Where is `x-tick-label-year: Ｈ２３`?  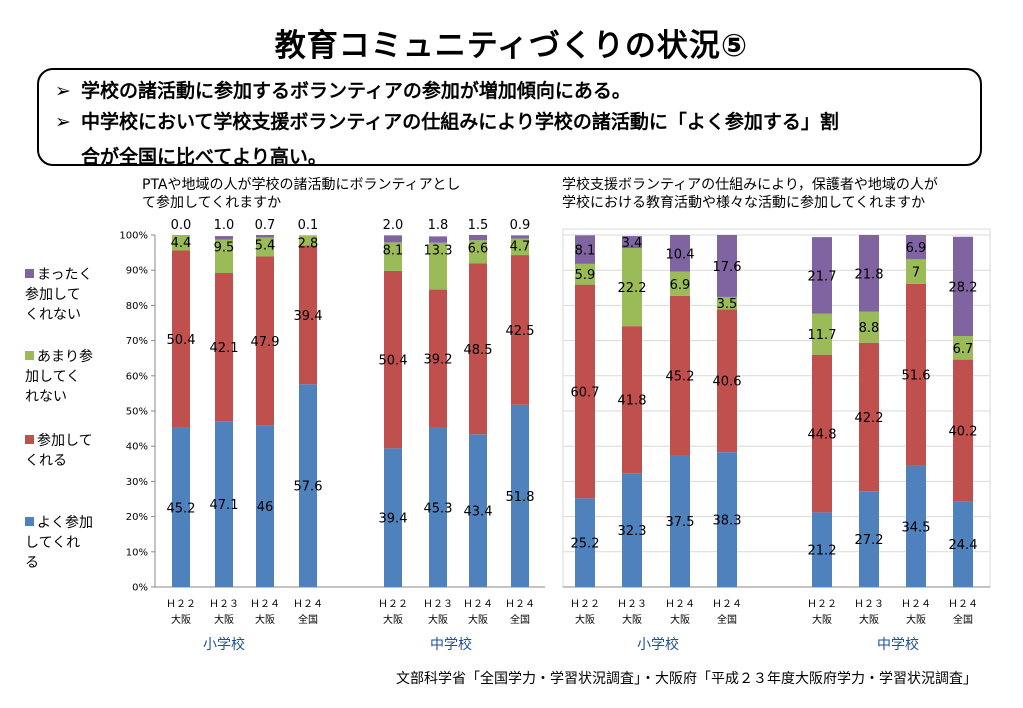 x-tick-label-year: Ｈ２３ is located at coordinates (869, 604).